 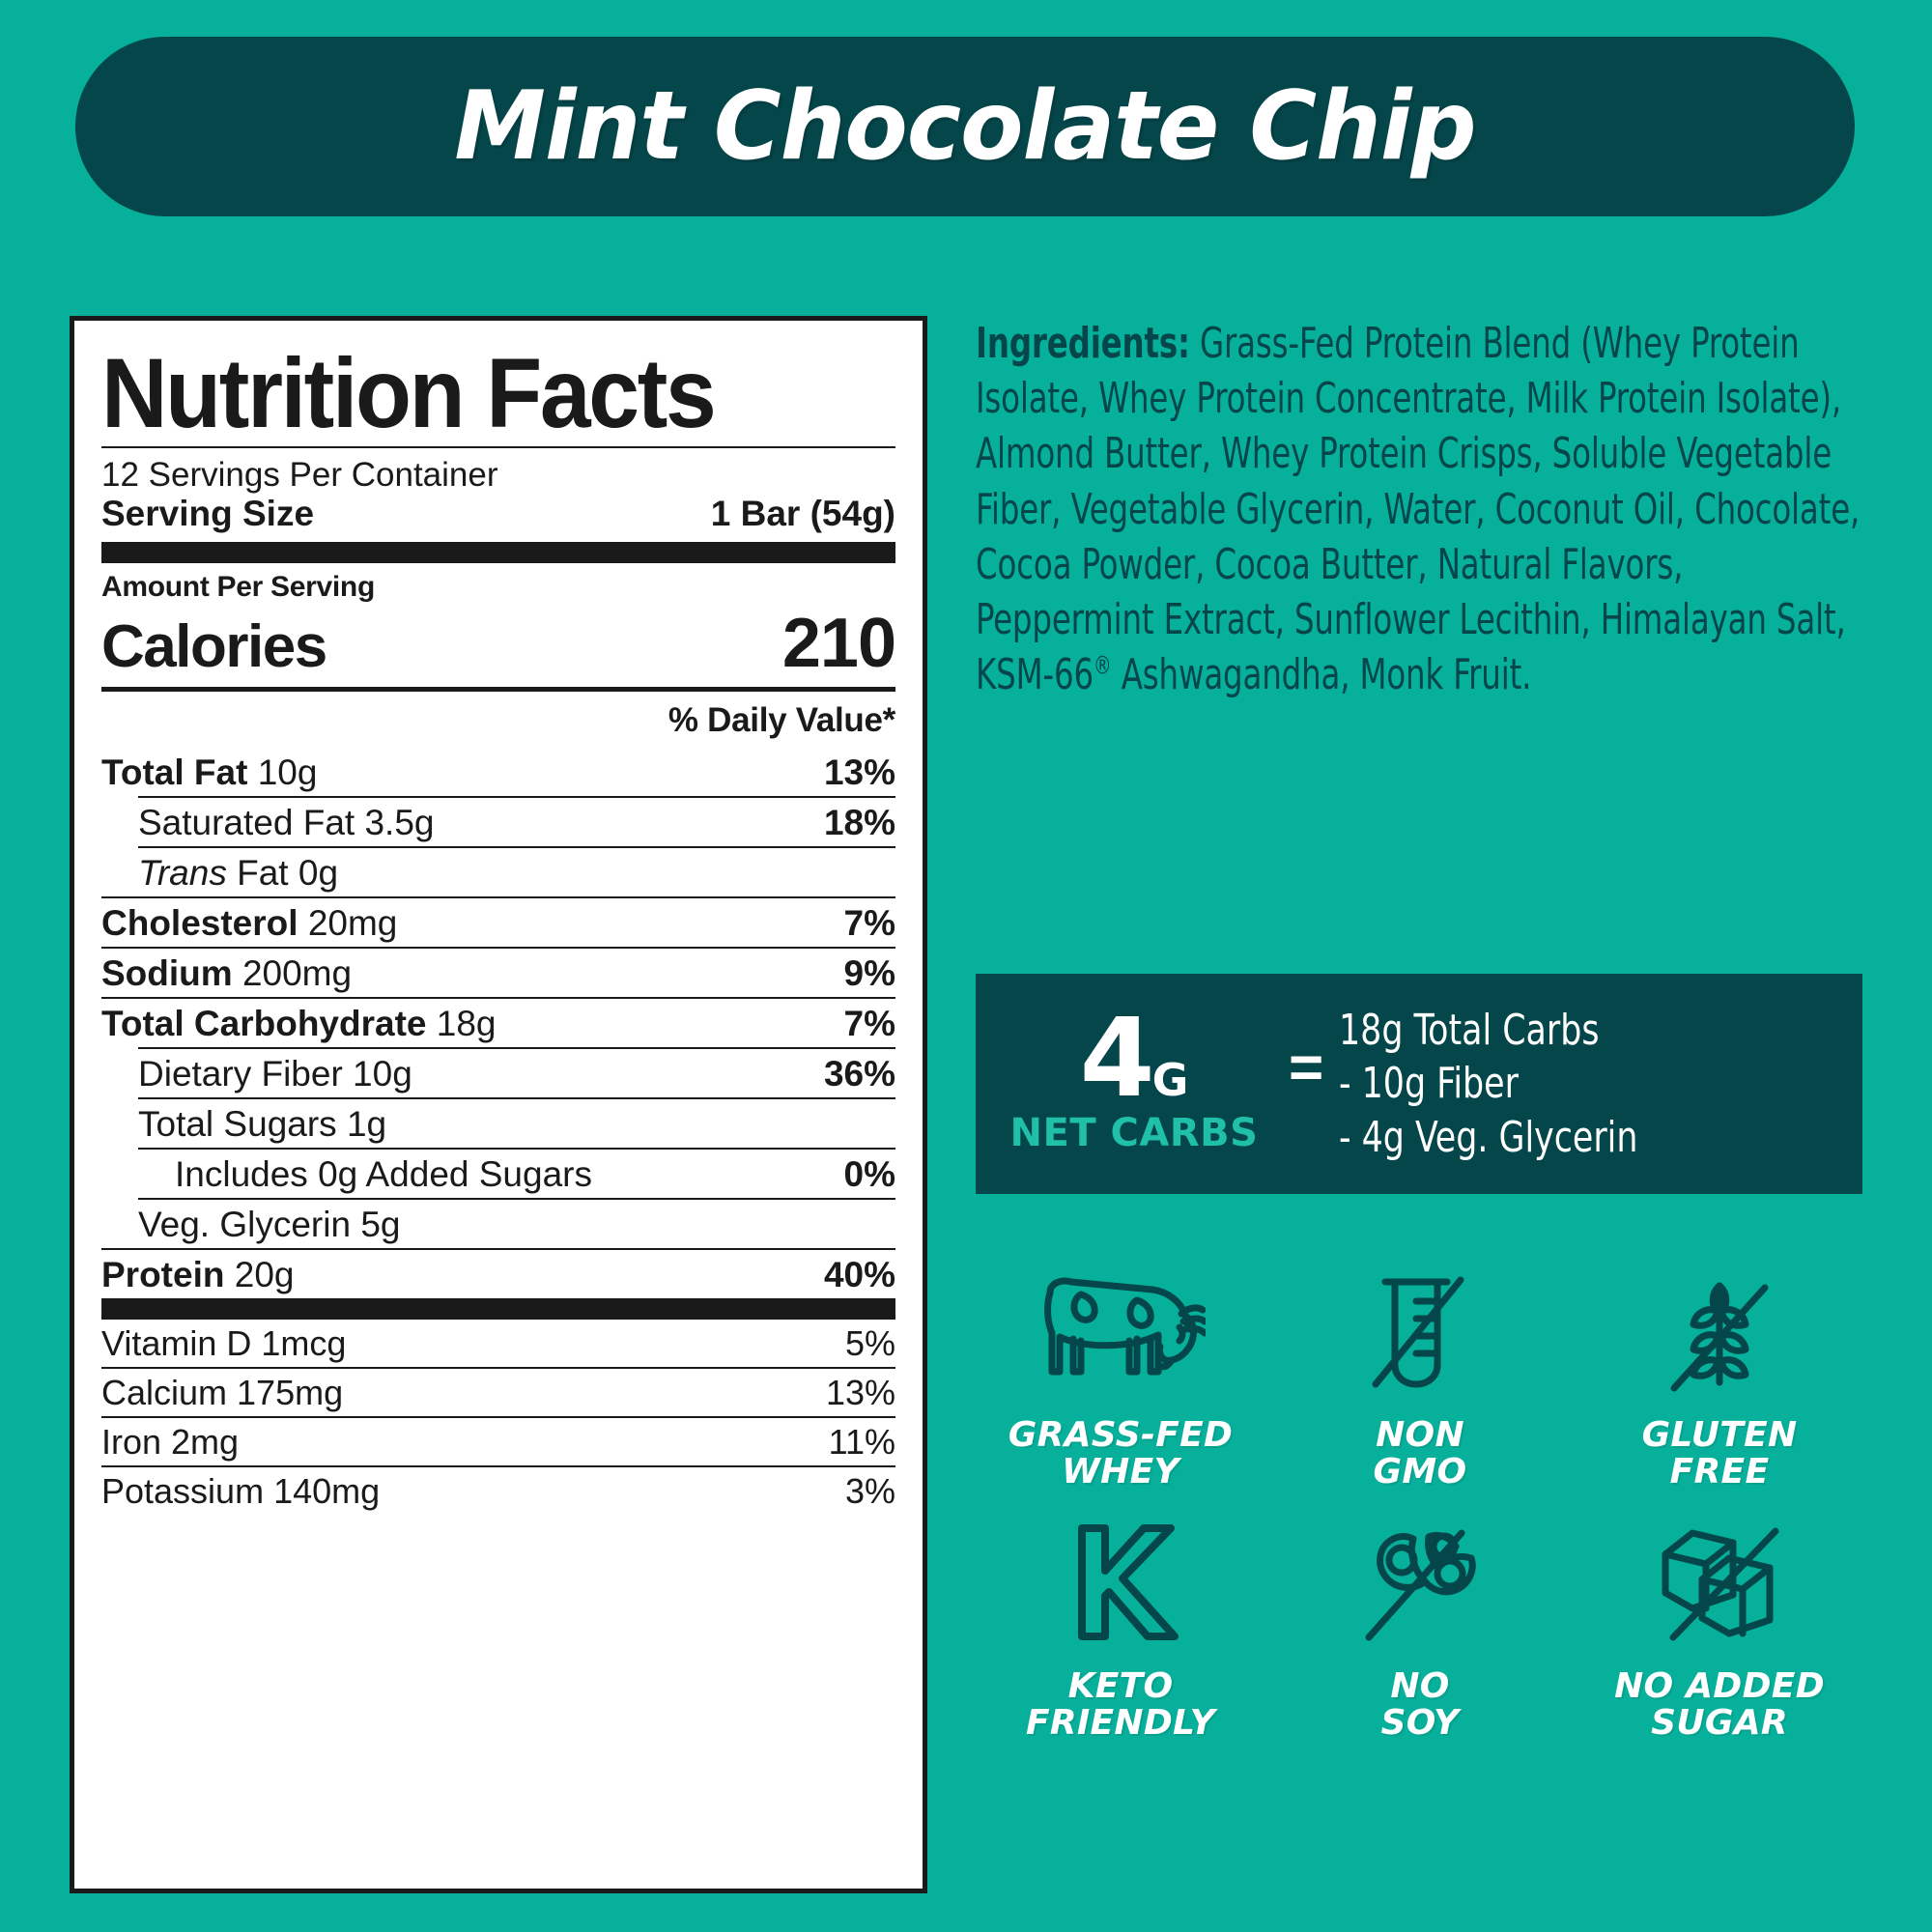 I want to click on equals-sign: =, so click(x=1306, y=1067).